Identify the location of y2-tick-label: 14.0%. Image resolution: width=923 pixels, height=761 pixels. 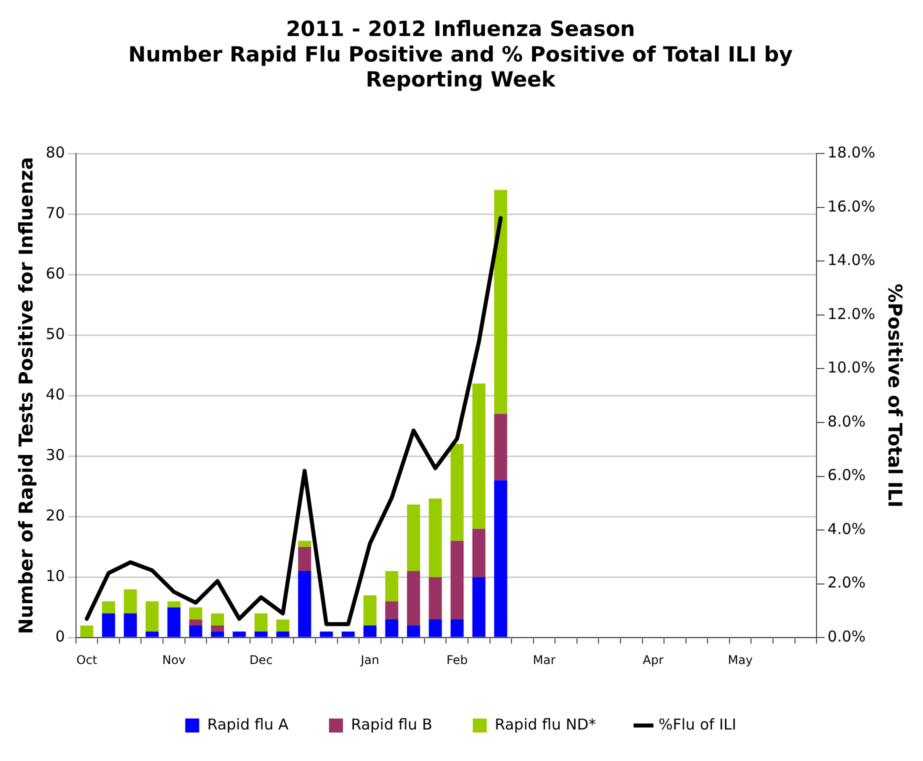
(852, 260).